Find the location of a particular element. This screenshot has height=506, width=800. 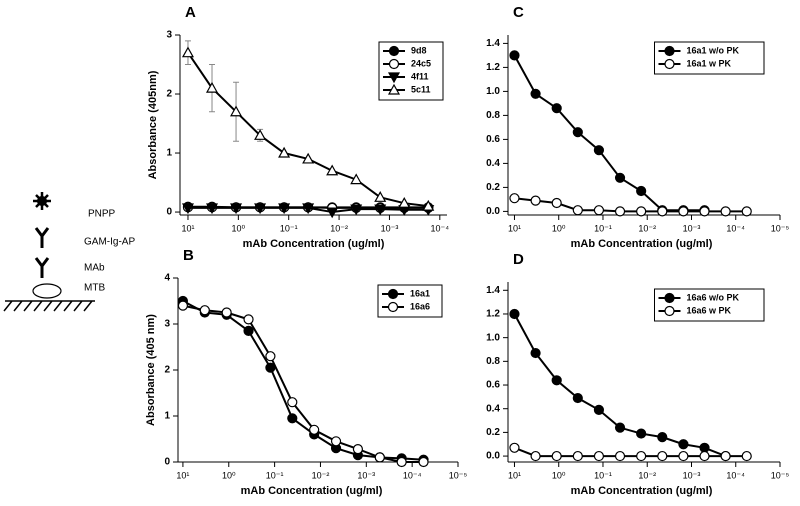

legend-label: 16a6 w/o PK is located at coordinates (713, 297).